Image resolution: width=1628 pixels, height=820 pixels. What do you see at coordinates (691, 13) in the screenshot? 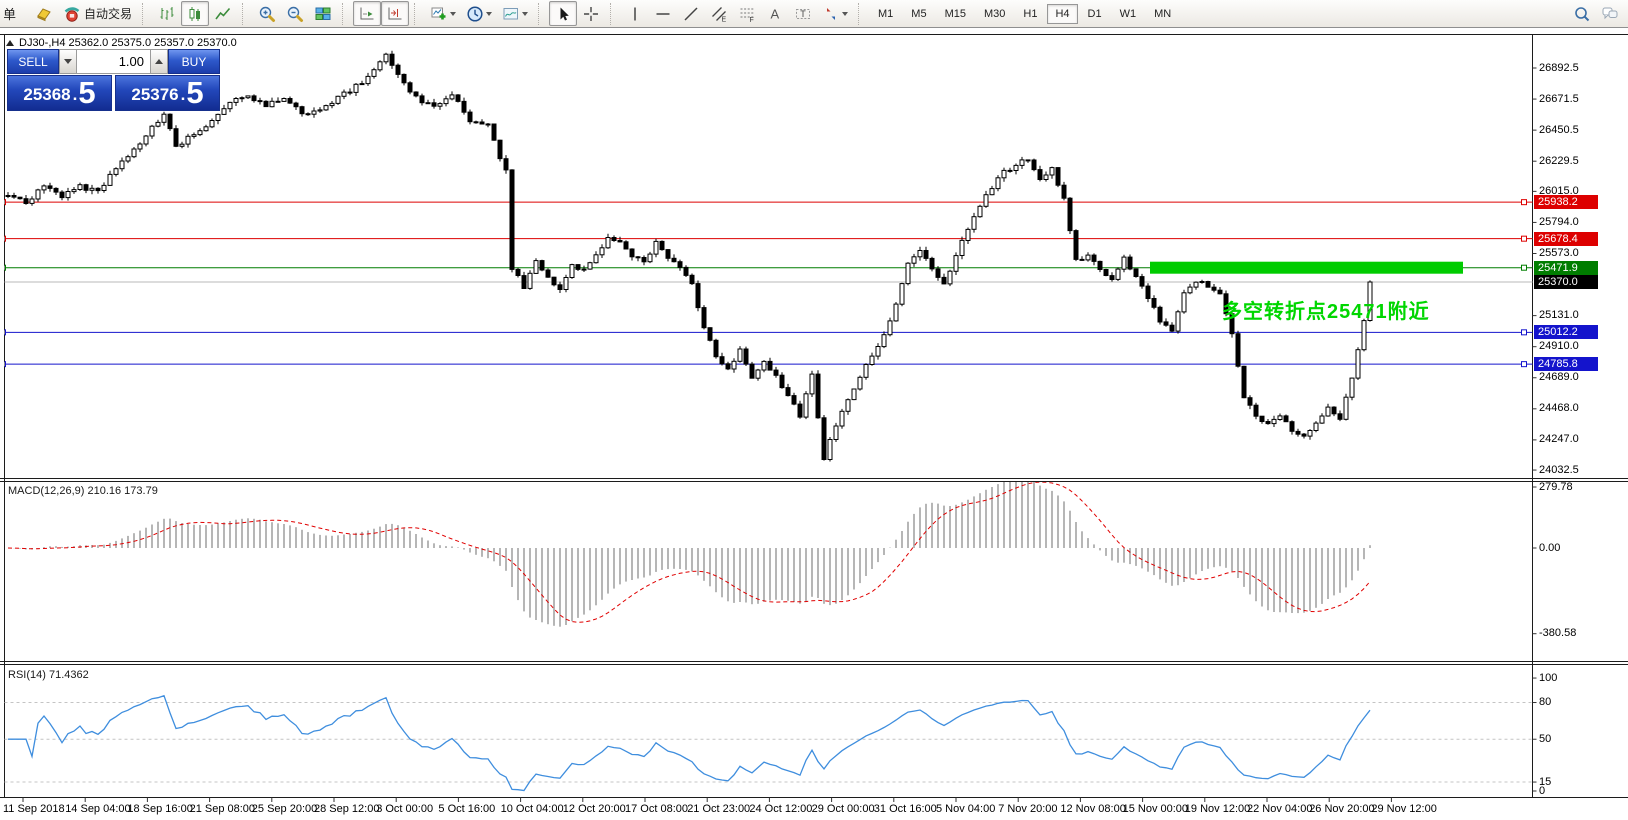
I see `trendline-button` at bounding box center [691, 13].